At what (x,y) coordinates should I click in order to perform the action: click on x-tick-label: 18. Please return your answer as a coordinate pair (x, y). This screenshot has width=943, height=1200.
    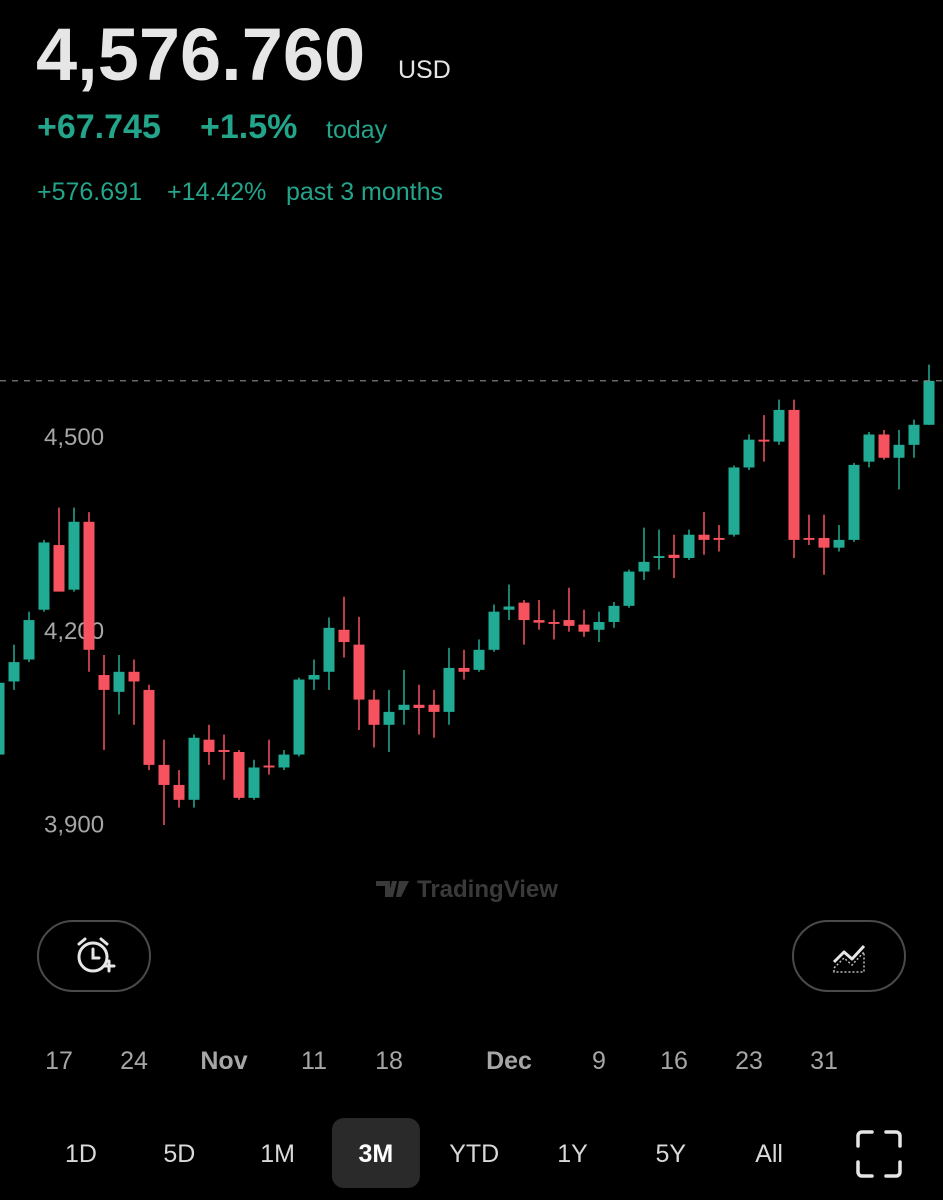
    Looking at the image, I should click on (389, 1061).